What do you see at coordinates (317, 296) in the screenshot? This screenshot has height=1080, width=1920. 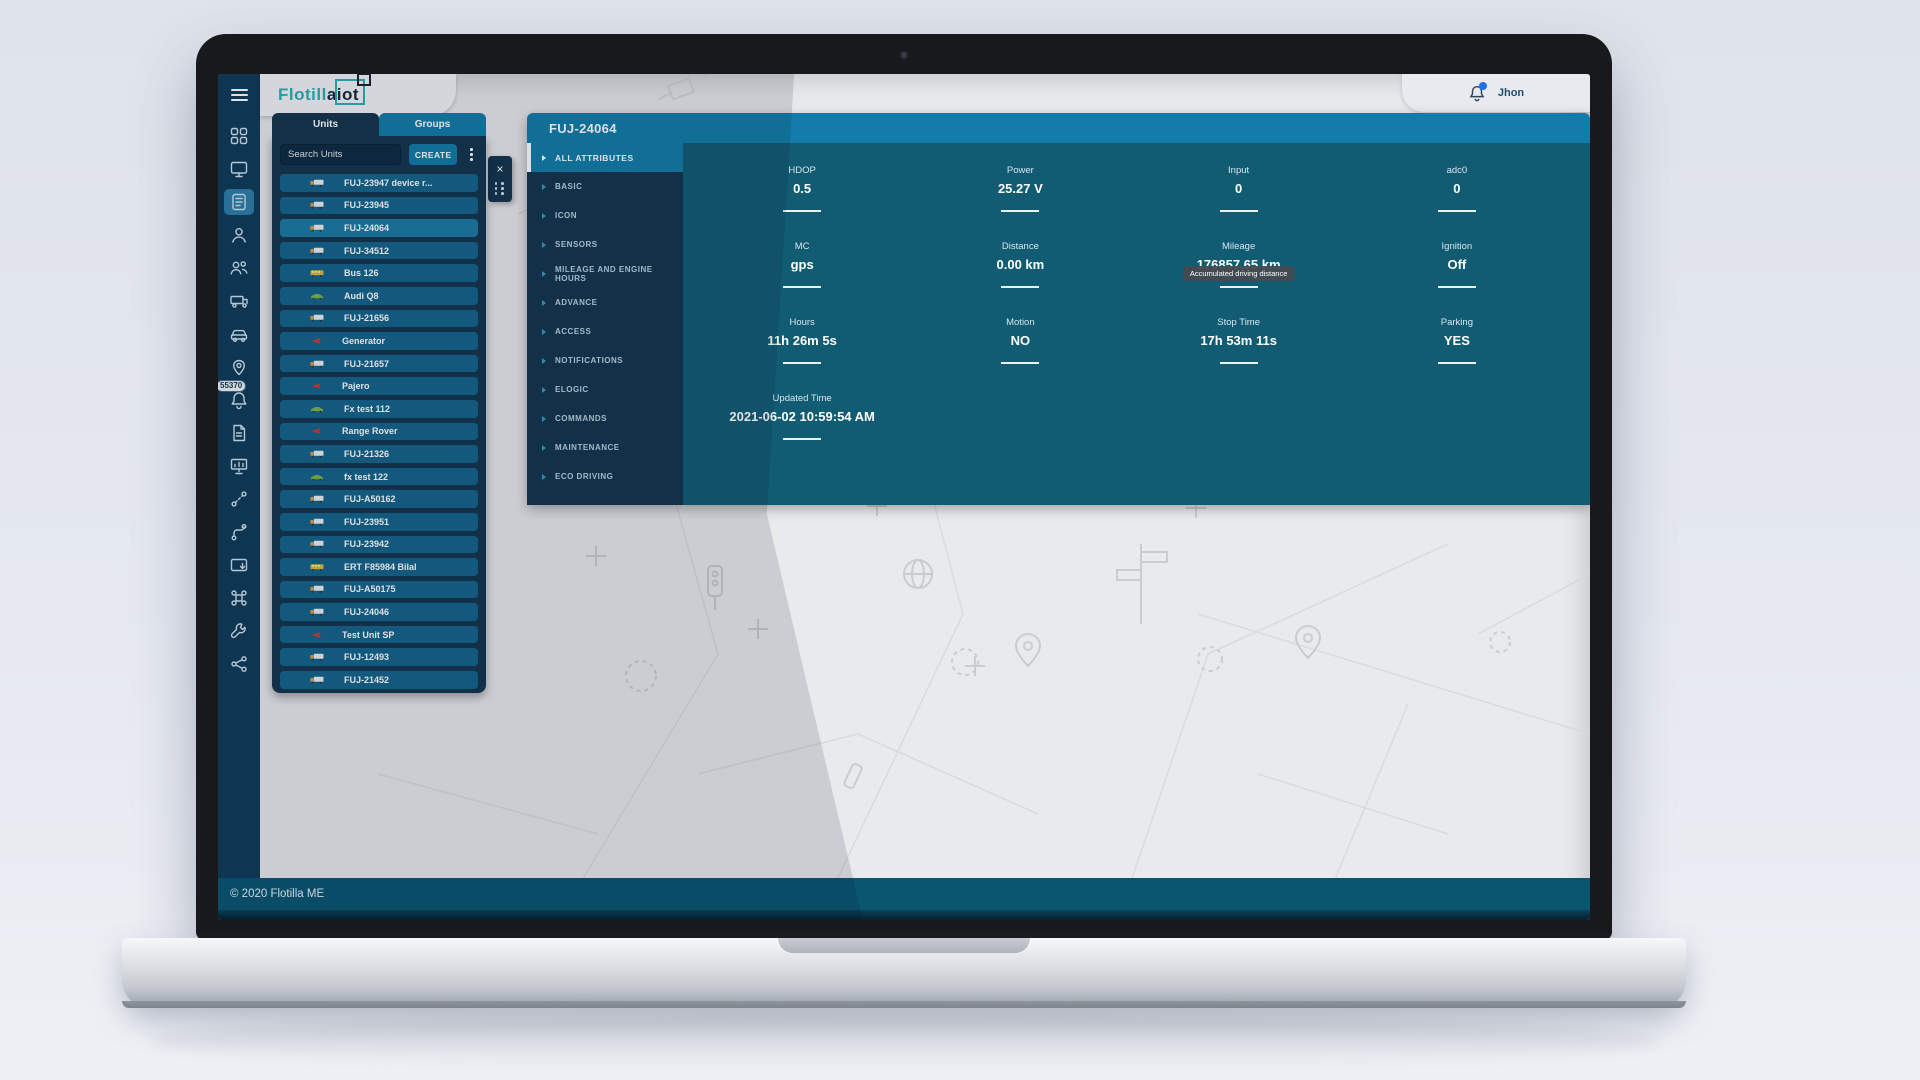 I see `car-icon` at bounding box center [317, 296].